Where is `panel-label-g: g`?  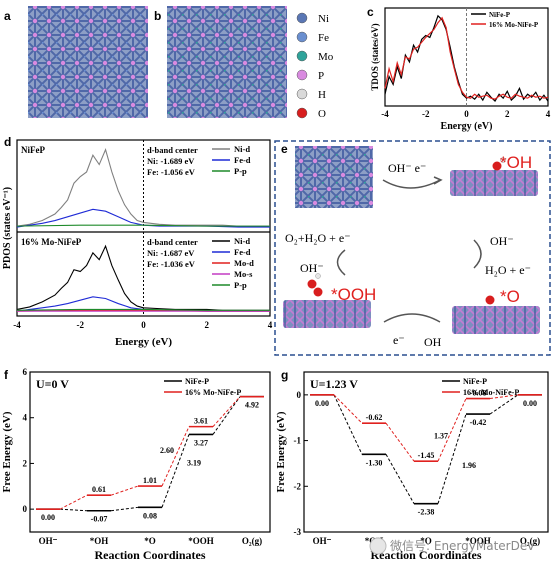 panel-label-g: g is located at coordinates (284, 375).